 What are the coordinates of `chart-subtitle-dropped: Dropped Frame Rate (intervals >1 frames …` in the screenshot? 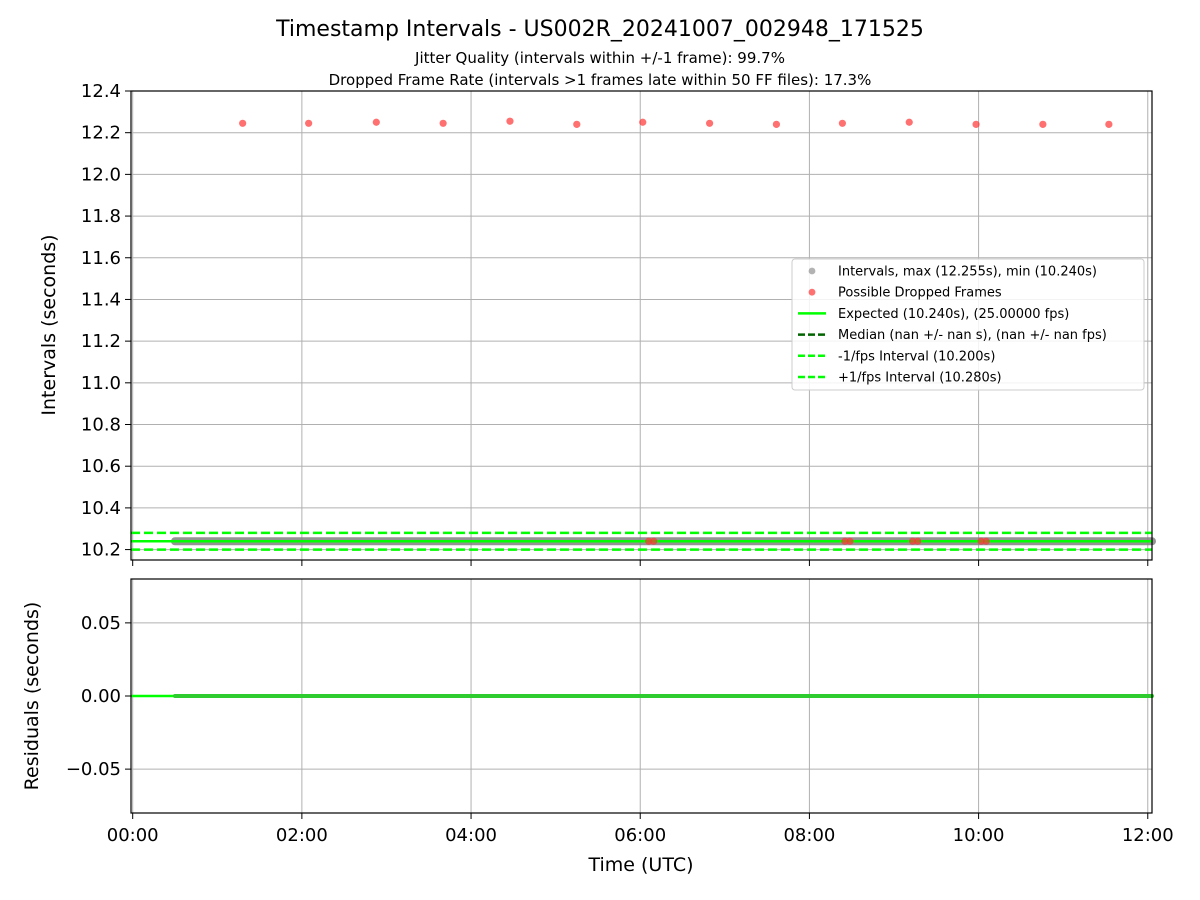 It's located at (600, 80).